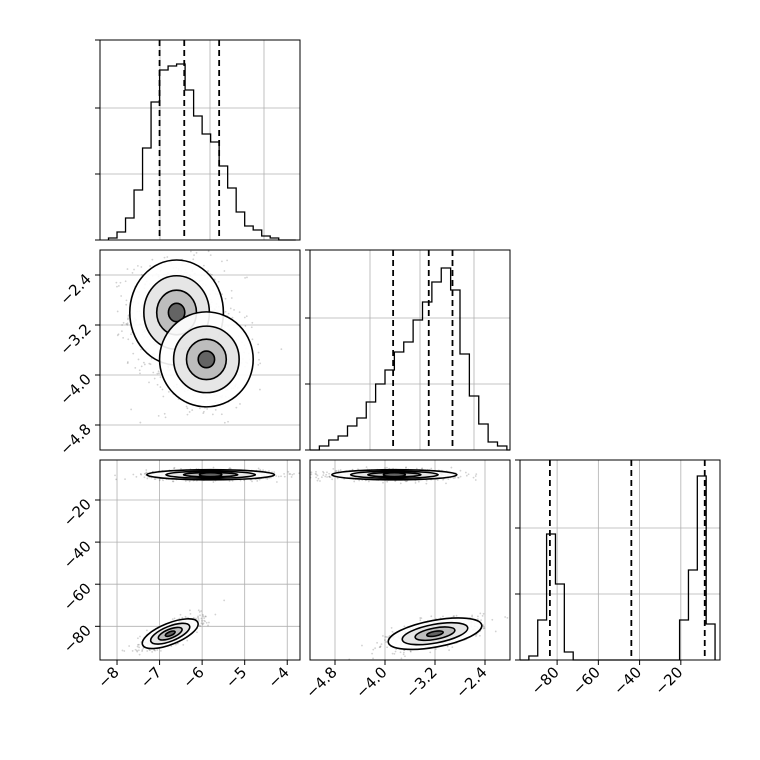  What do you see at coordinates (75, 439) in the screenshot?
I see `y-tick-label: −4.8` at bounding box center [75, 439].